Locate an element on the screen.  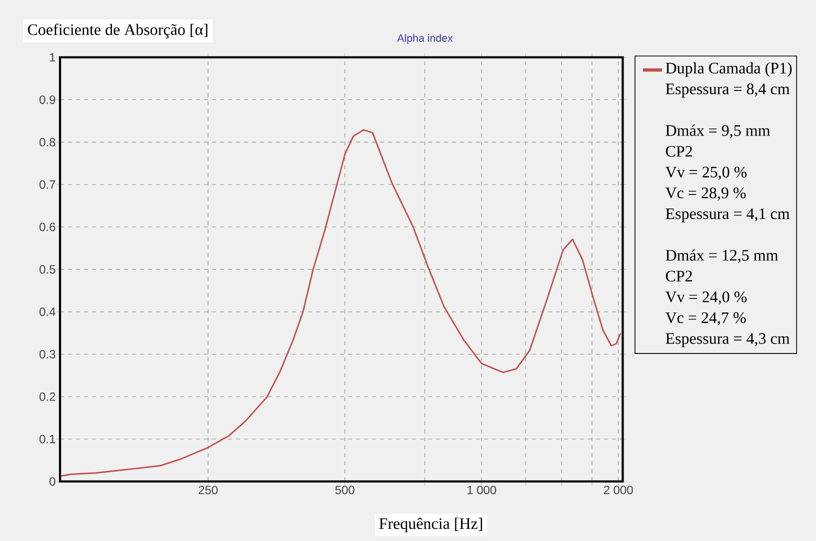
text: Vv = 25,0 % is located at coordinates (706, 173).